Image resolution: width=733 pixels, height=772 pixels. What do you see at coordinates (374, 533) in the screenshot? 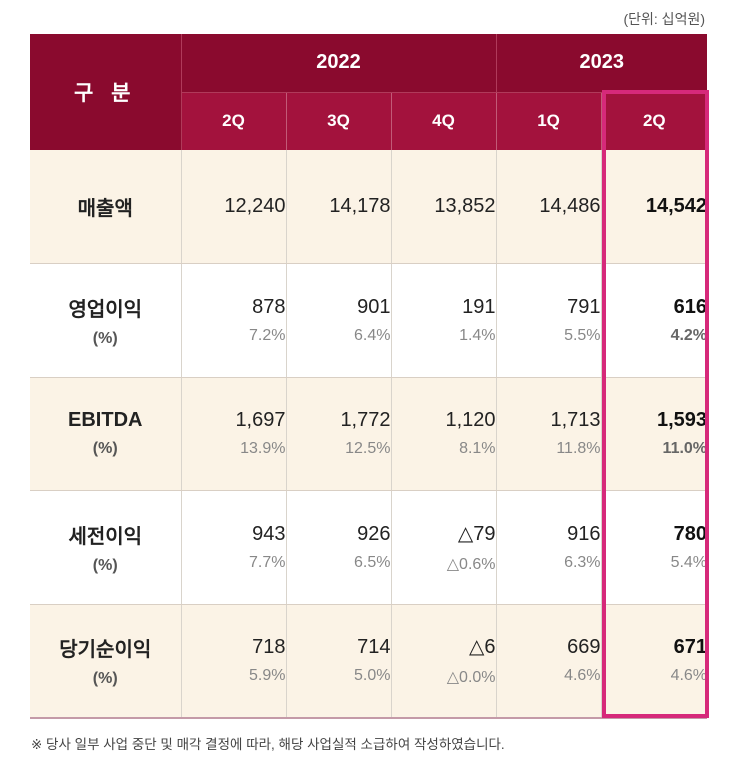
I see `value: 926` at bounding box center [374, 533].